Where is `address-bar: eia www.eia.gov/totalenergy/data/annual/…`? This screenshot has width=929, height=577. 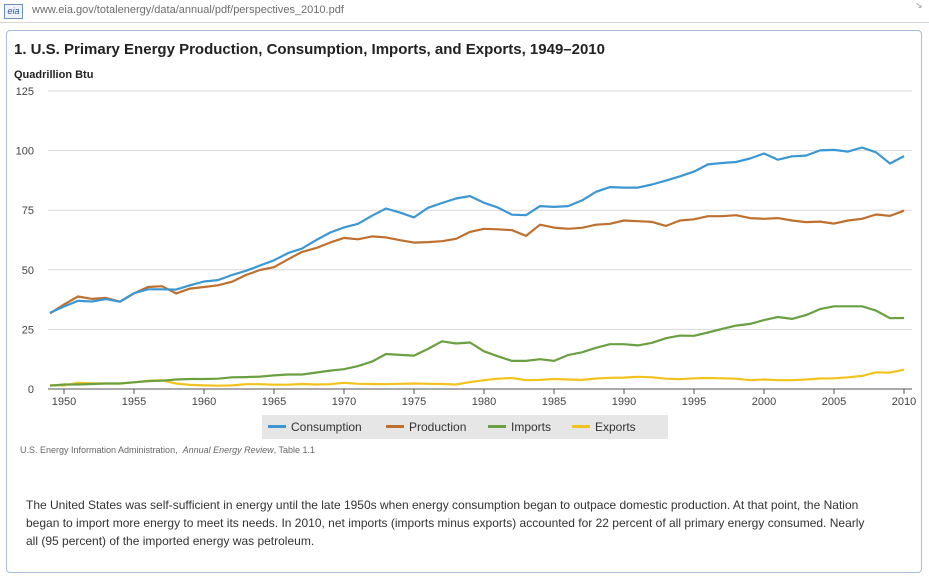
address-bar: eia www.eia.gov/totalenergy/data/annual/… is located at coordinates (464, 11).